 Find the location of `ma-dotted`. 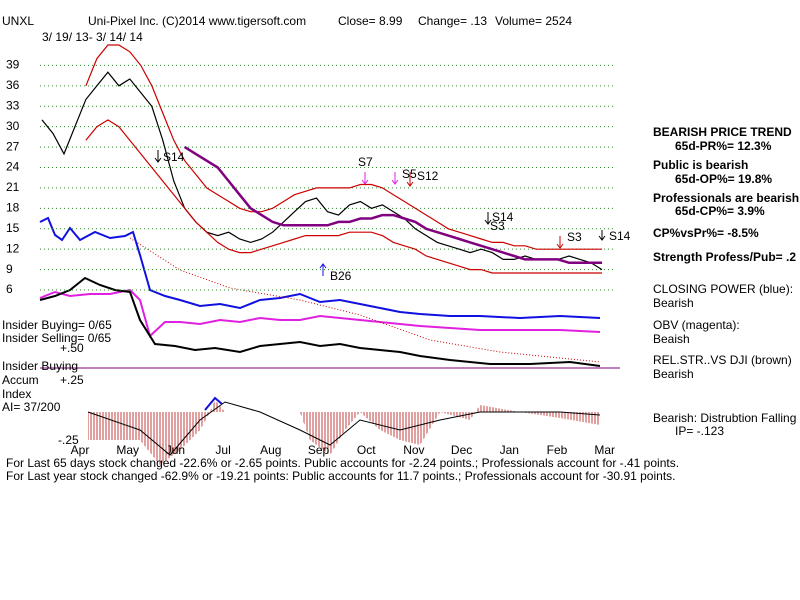

ma-dotted is located at coordinates (365, 300).